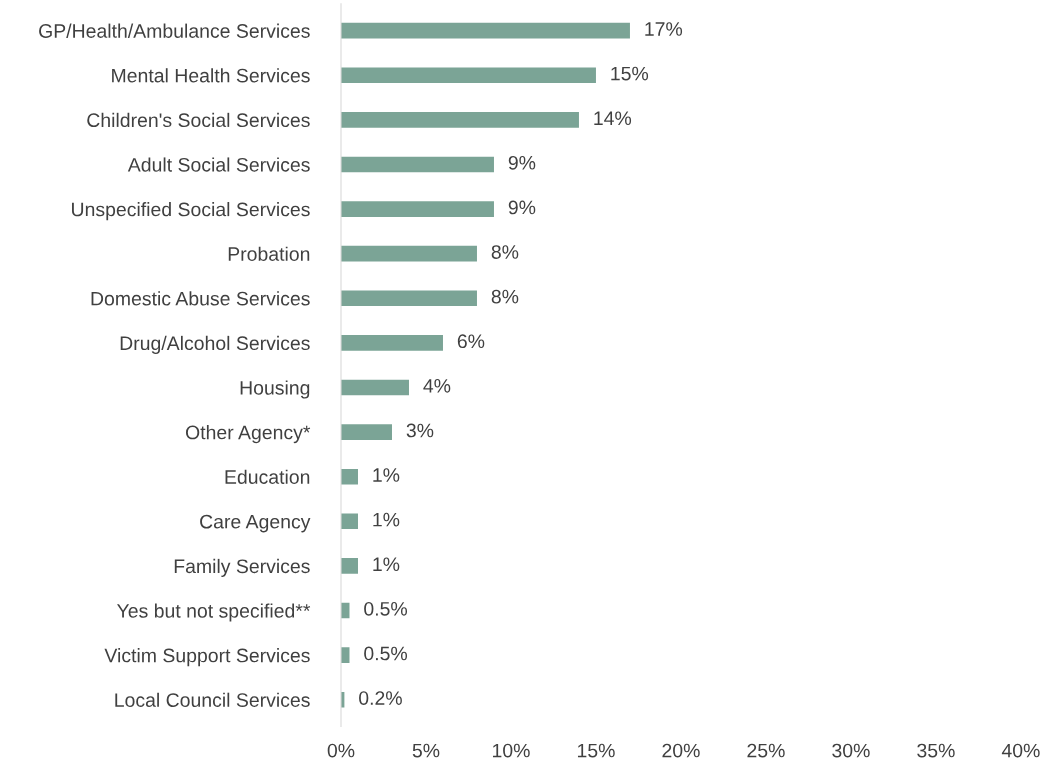 This screenshot has height=777, width=1046. I want to click on y-tick-label: Care Agency, so click(255, 523).